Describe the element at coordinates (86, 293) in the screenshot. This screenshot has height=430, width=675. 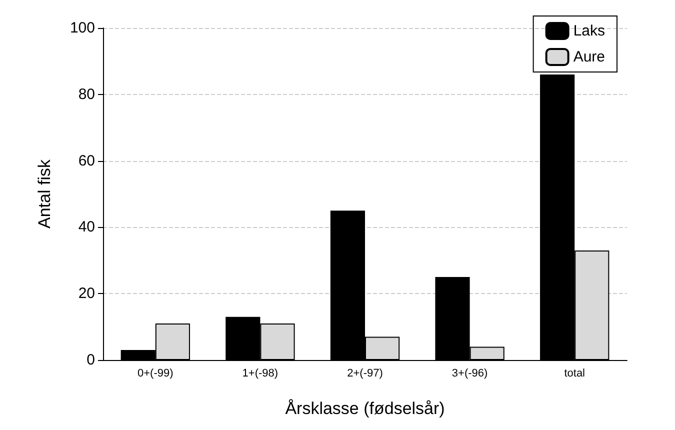
I see `y-tick-label: 20` at that location.